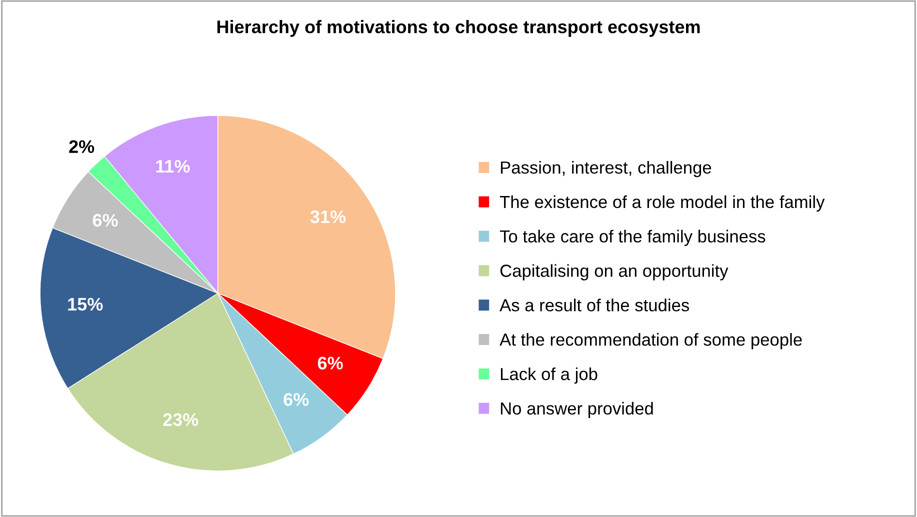  What do you see at coordinates (595, 305) in the screenshot?
I see `legend-label: As a result of the studies` at bounding box center [595, 305].